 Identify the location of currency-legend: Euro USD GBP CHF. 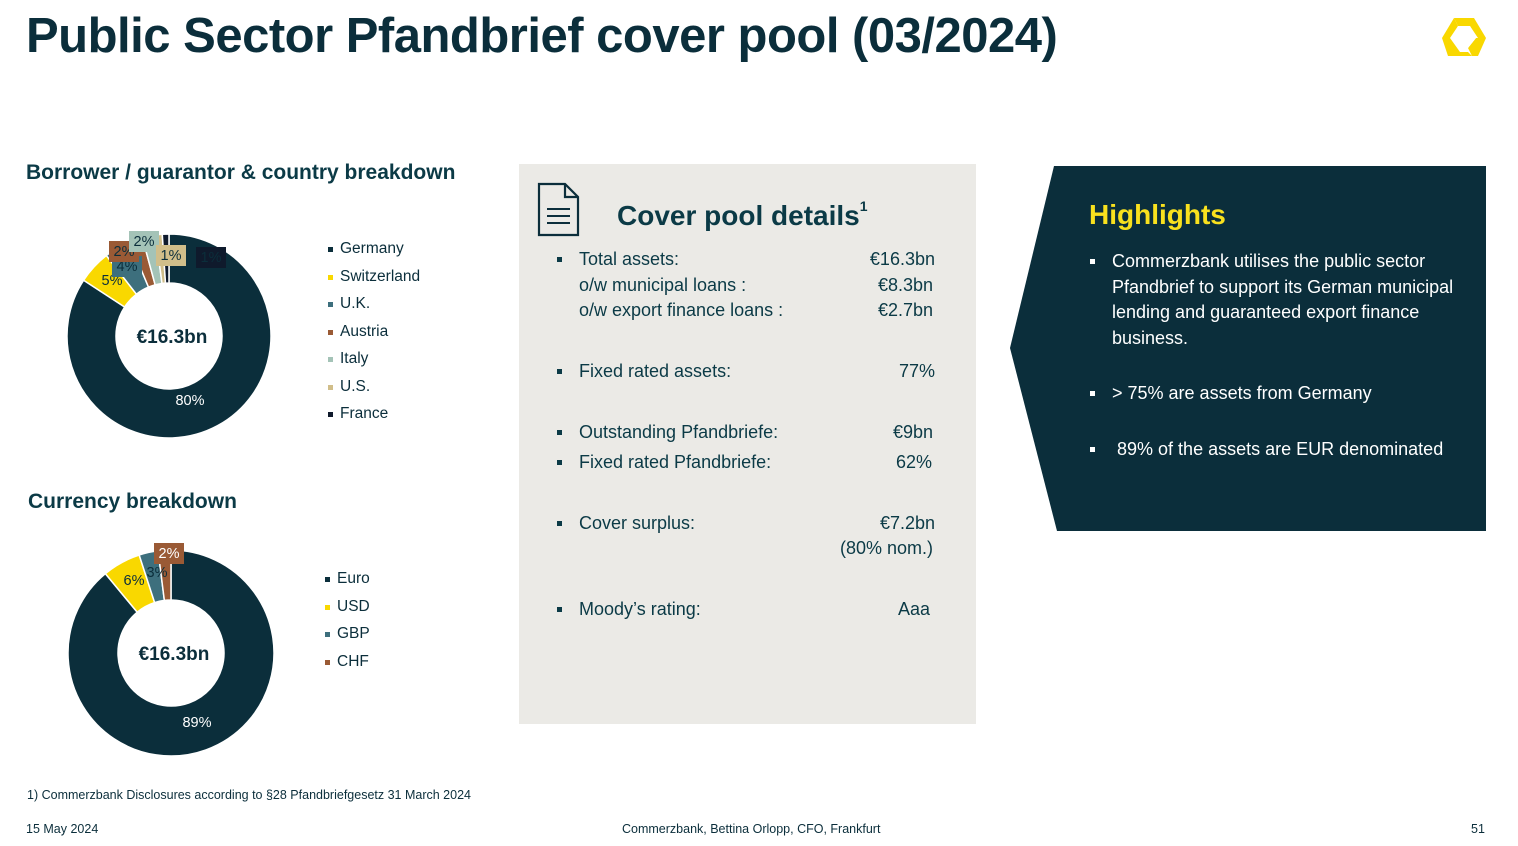
(347, 623).